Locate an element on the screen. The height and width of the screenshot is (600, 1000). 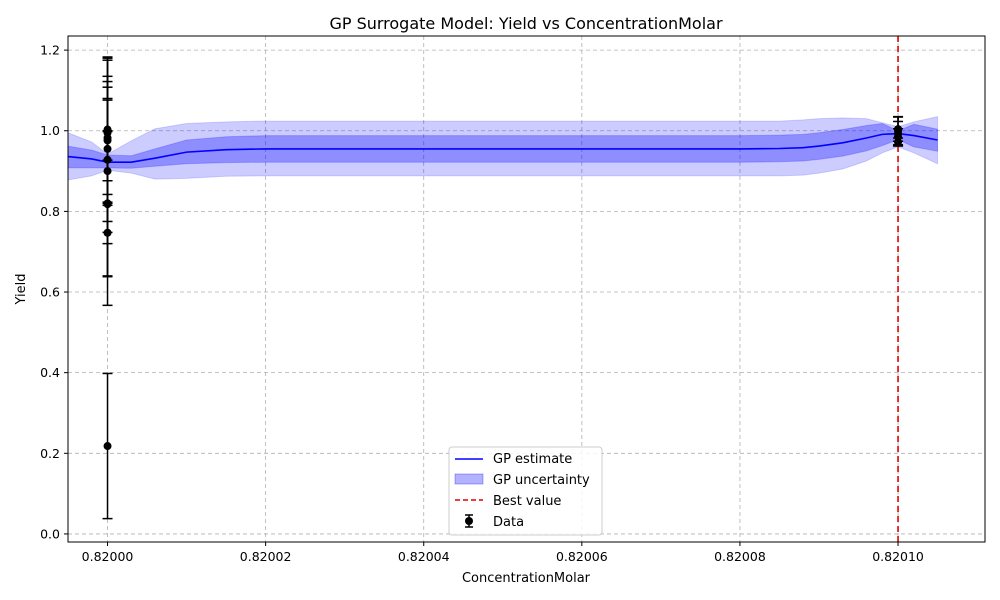
legend-gp-uncertainty: GP uncertainty is located at coordinates (541, 480).